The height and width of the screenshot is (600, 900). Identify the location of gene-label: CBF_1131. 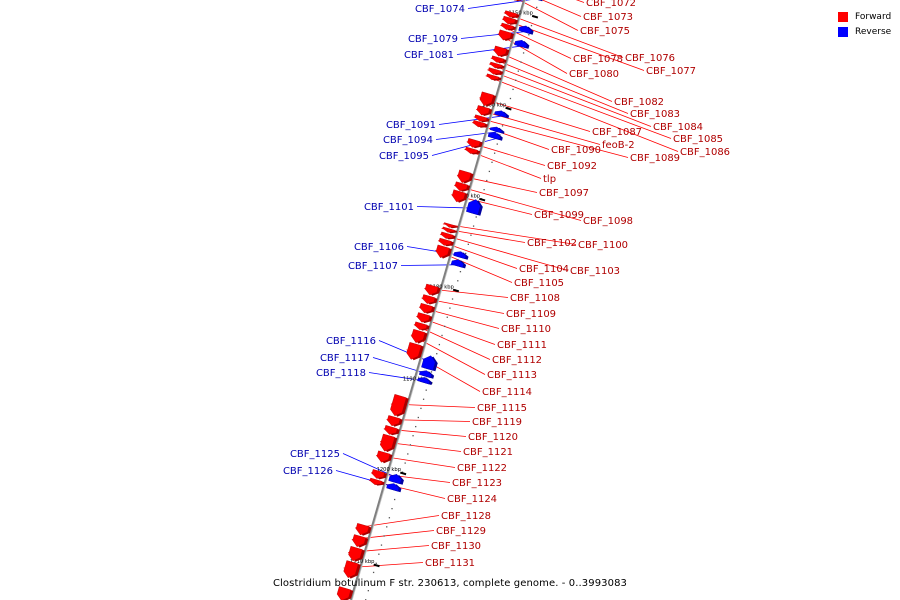
(450, 563).